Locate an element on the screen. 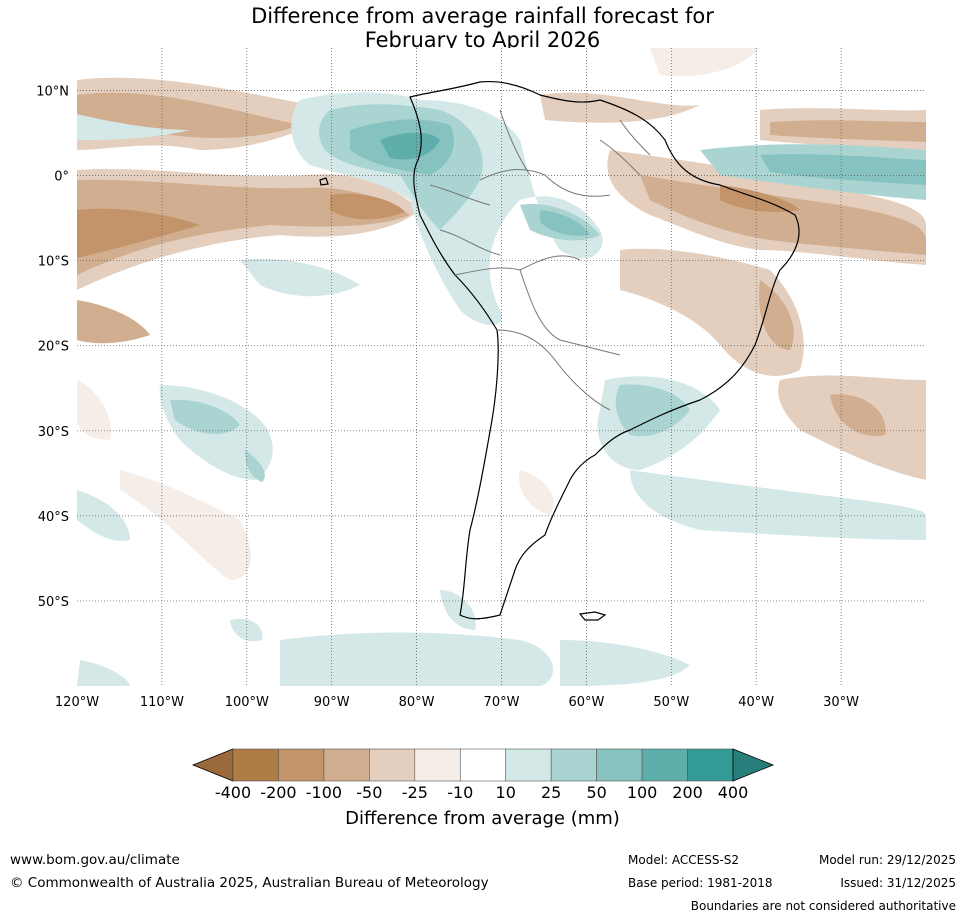 The image size is (965, 919). model-info: Model: ACCESS-S2 is located at coordinates (684, 860).